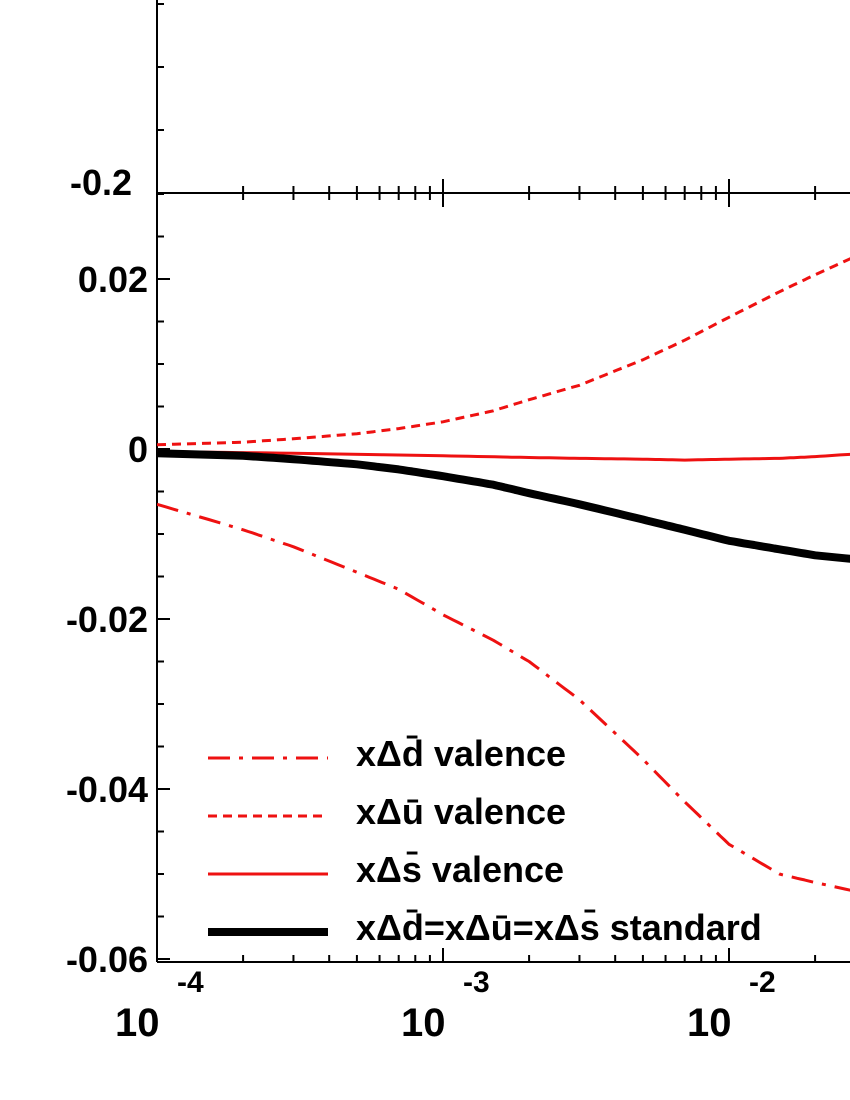 This screenshot has width=850, height=1100. What do you see at coordinates (107, 789) in the screenshot?
I see `y-tick-label: -0.04` at bounding box center [107, 789].